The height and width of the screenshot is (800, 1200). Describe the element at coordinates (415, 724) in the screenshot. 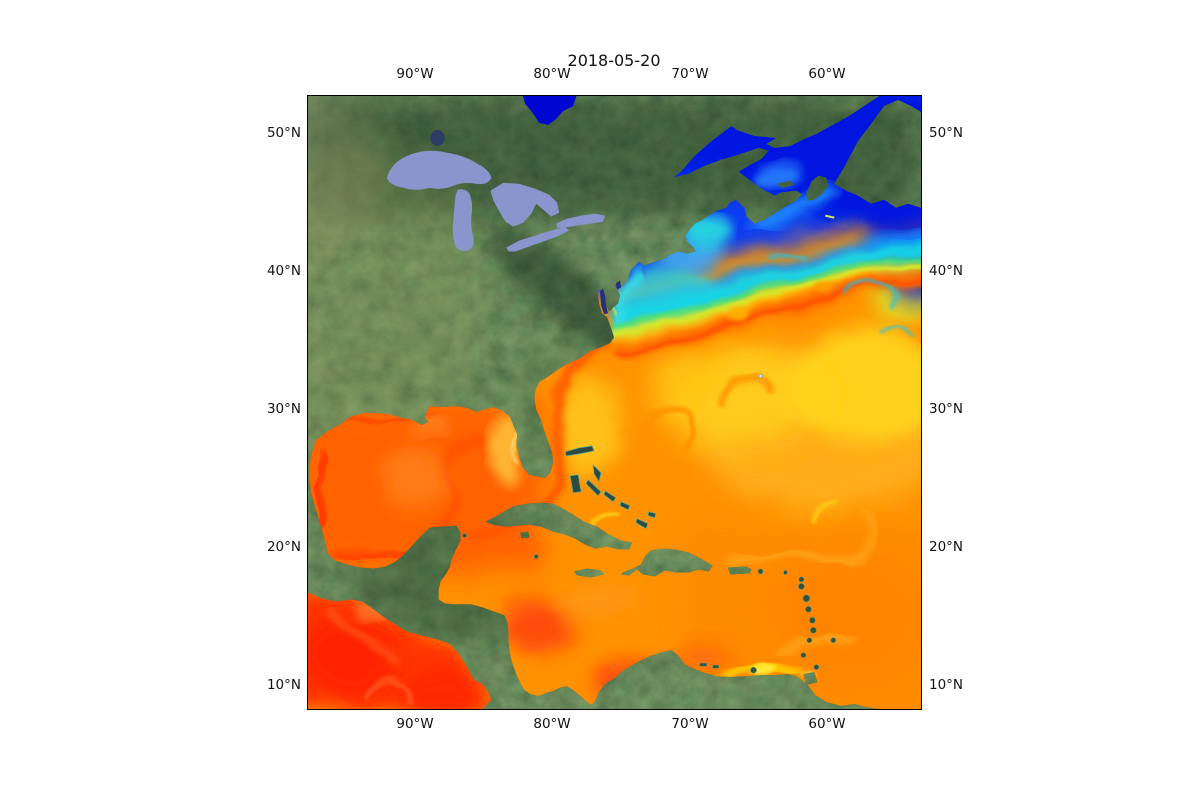

I see `tick-label-bottom-90w: 90°W` at that location.